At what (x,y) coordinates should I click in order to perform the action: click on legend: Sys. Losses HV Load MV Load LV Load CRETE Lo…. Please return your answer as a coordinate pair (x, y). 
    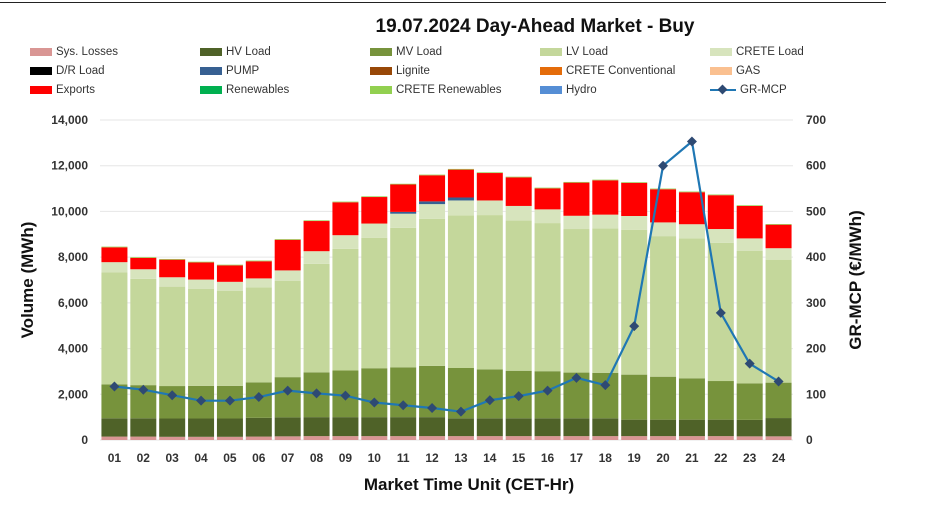
    Looking at the image, I should click on (460, 71).